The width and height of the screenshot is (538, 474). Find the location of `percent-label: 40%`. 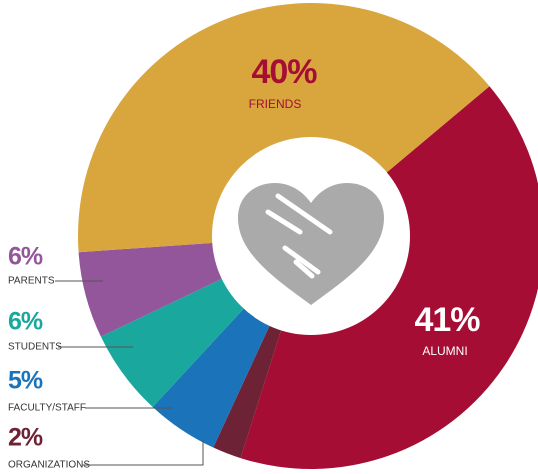

percent-label: 40% is located at coordinates (284, 72).